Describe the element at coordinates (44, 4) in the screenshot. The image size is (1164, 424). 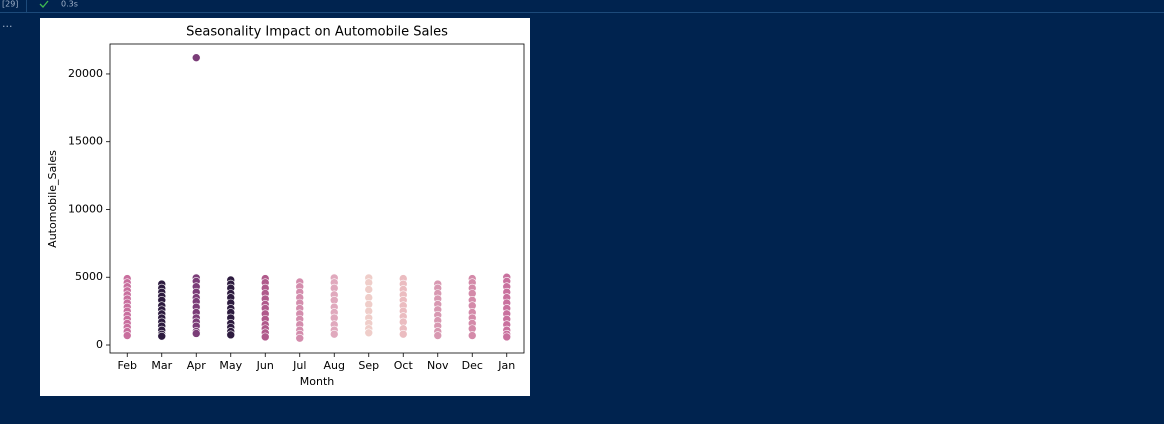
I see `success-icon` at that location.